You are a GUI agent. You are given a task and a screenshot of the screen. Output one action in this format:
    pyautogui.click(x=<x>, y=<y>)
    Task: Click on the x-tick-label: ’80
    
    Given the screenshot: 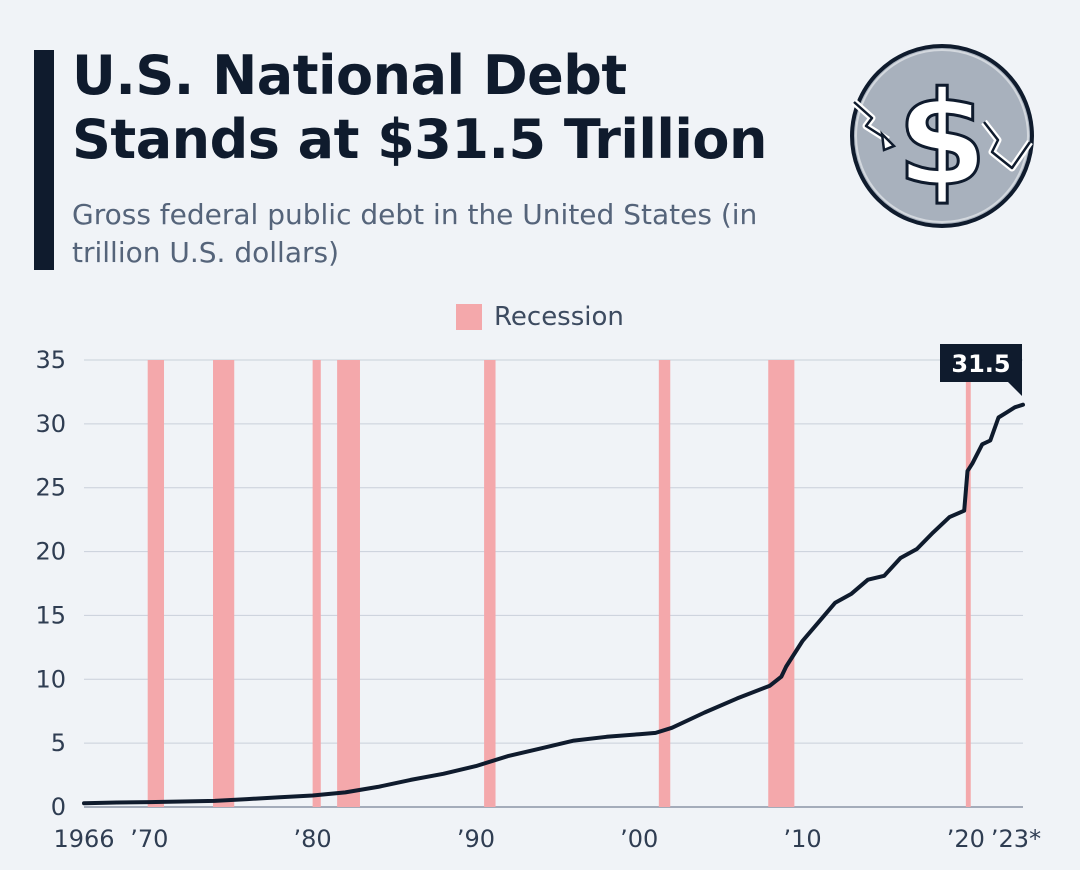 What is the action you would take?
    pyautogui.click(x=313, y=839)
    